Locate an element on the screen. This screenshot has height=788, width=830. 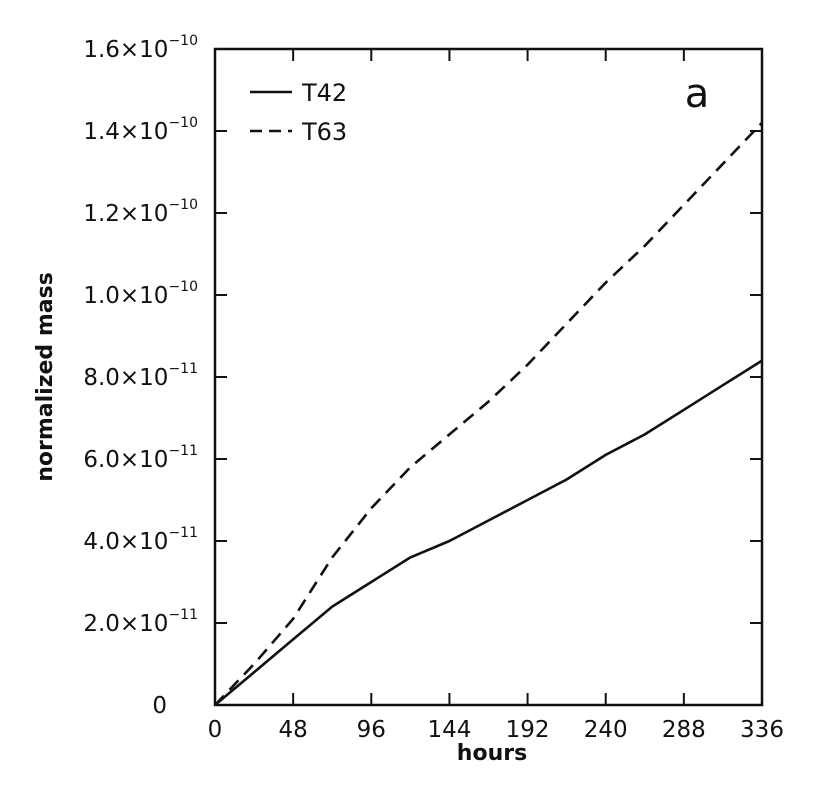
legend-label-t42: T42 is located at coordinates (324, 93).